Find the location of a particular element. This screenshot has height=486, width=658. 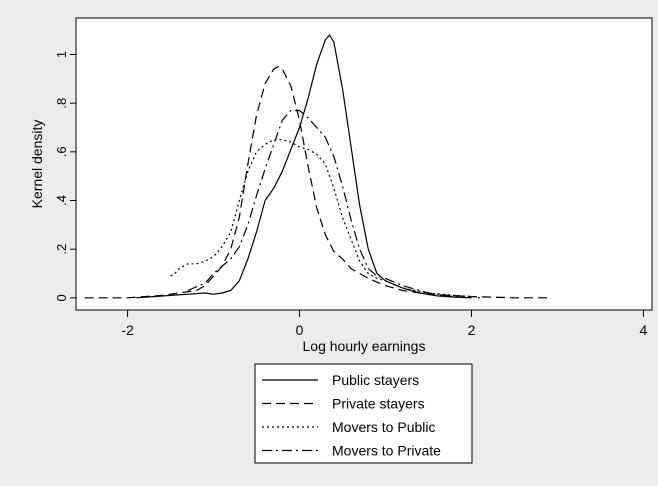

y-tick-label: .6 is located at coordinates (61, 151).